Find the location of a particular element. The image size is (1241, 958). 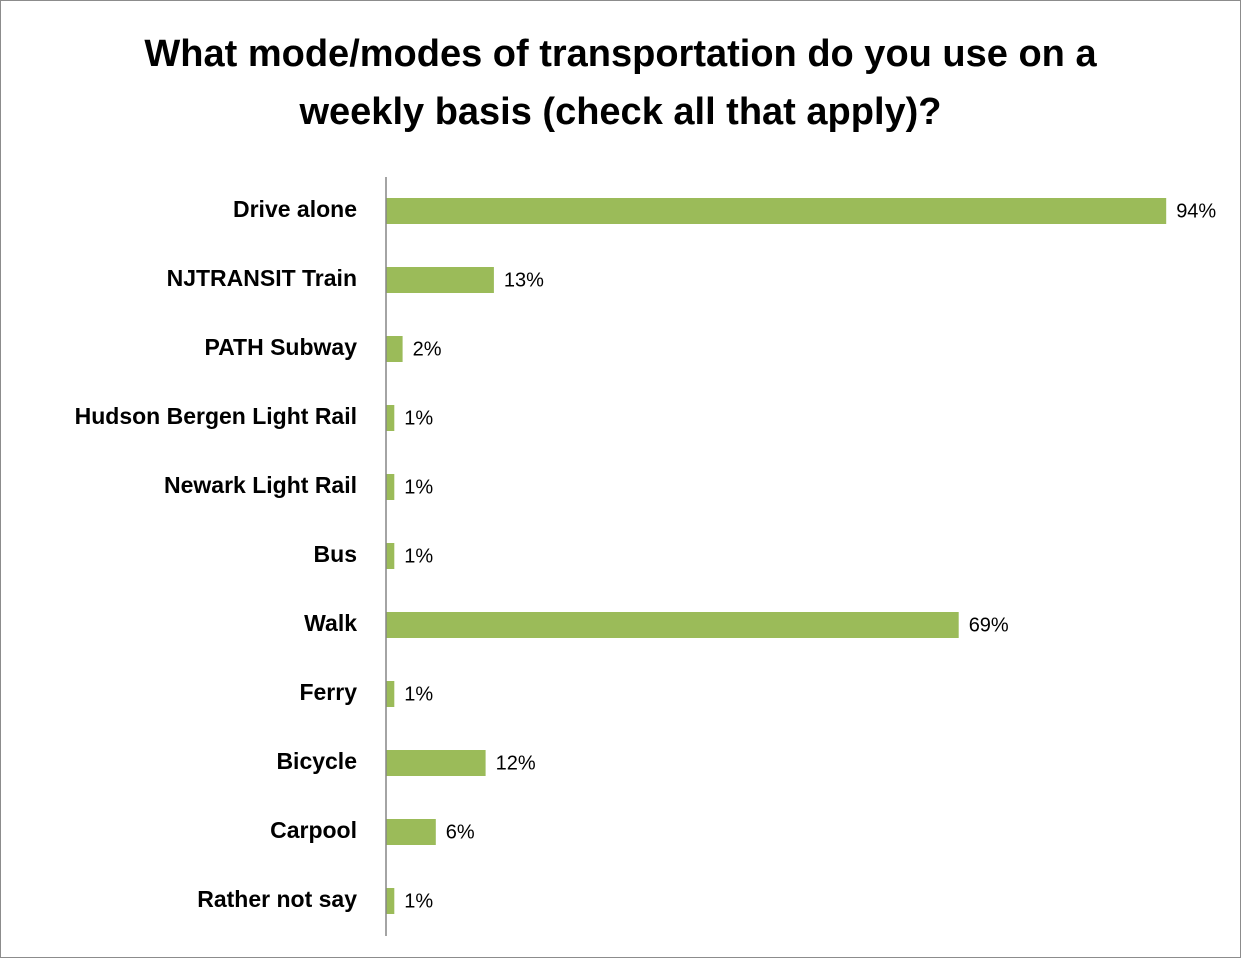

category-label: PATH Subway is located at coordinates (281, 347).